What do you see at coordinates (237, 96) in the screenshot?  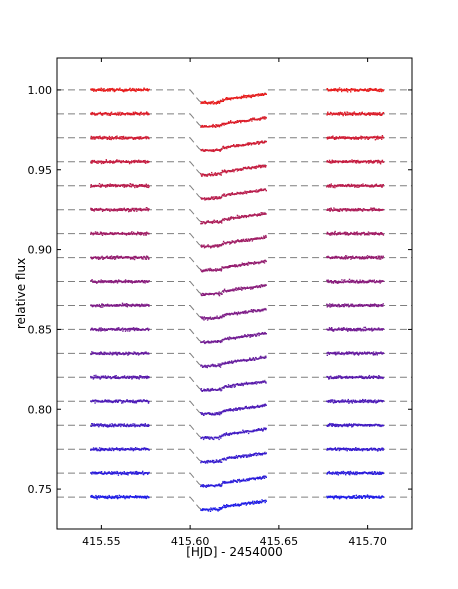 I see `series-points` at bounding box center [237, 96].